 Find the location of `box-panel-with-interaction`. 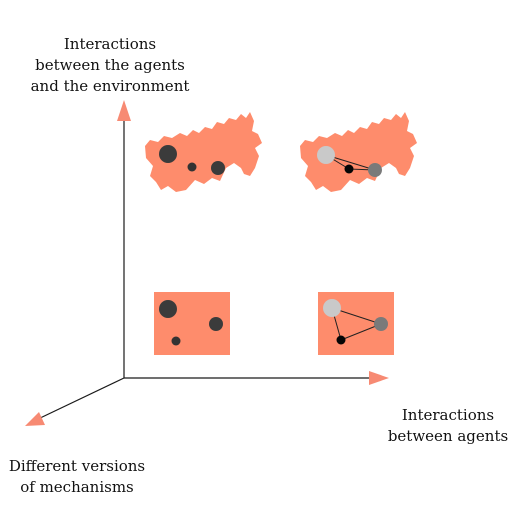

box-panel-with-interaction is located at coordinates (356, 323).